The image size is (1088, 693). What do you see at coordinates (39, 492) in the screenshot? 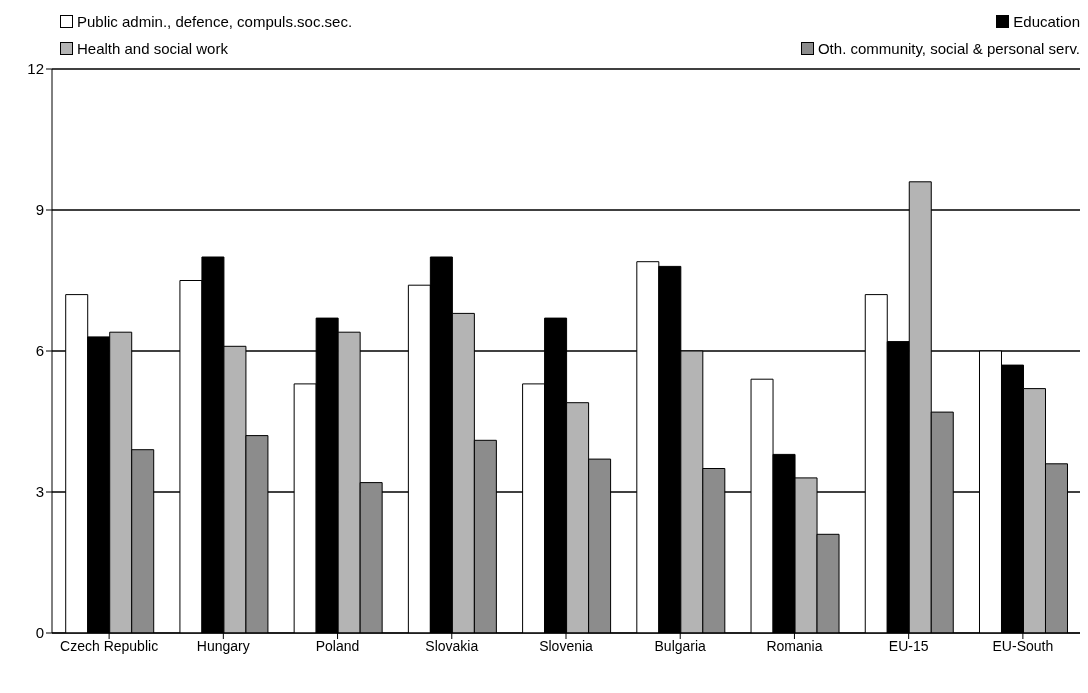
I see `y-tick-label: 3` at bounding box center [39, 492].